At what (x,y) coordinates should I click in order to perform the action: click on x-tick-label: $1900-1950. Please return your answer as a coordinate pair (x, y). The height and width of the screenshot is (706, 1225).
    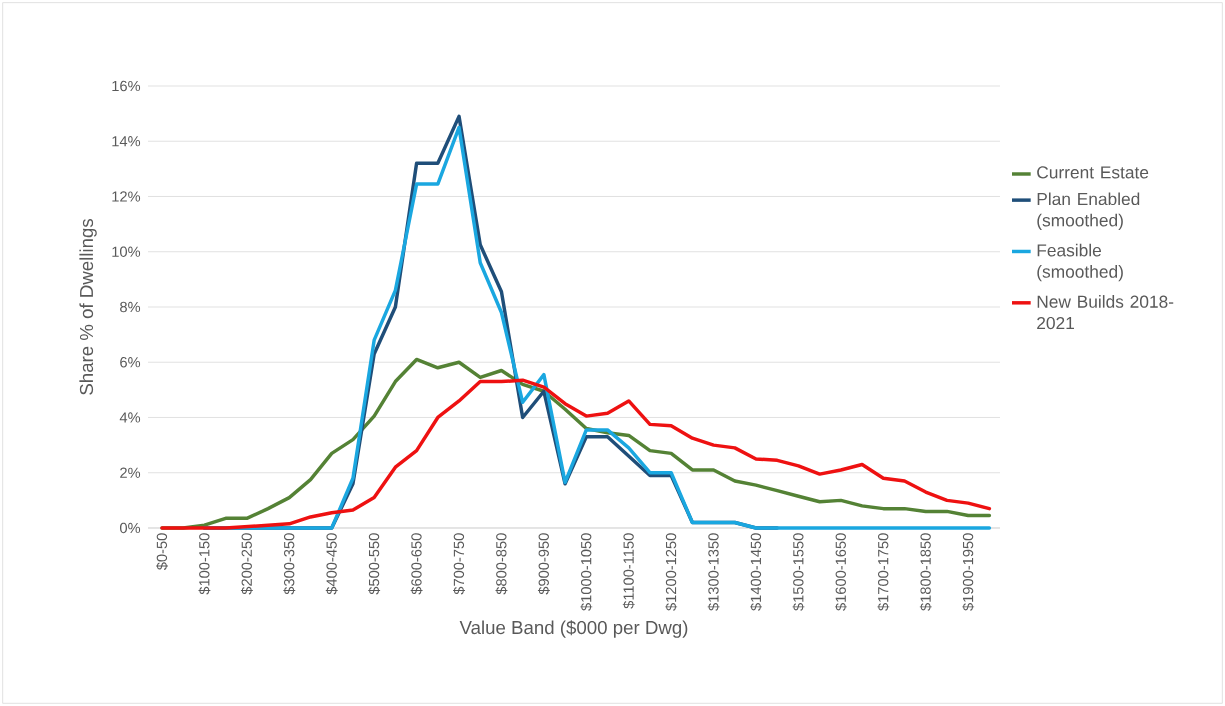
    Looking at the image, I should click on (968, 572).